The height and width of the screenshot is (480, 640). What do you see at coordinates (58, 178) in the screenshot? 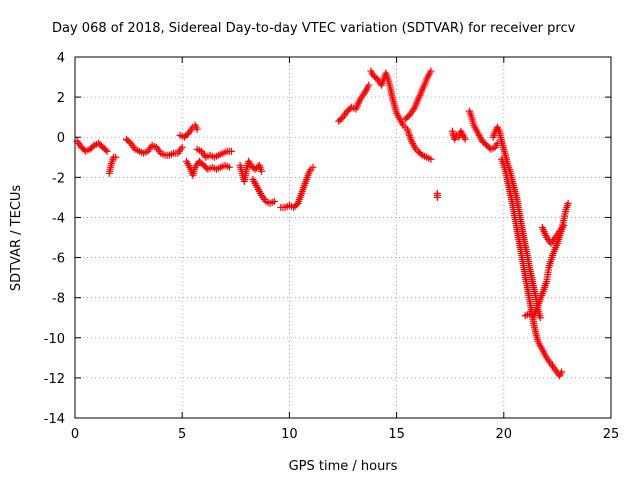
I see `y-tick-label: -2` at bounding box center [58, 178].